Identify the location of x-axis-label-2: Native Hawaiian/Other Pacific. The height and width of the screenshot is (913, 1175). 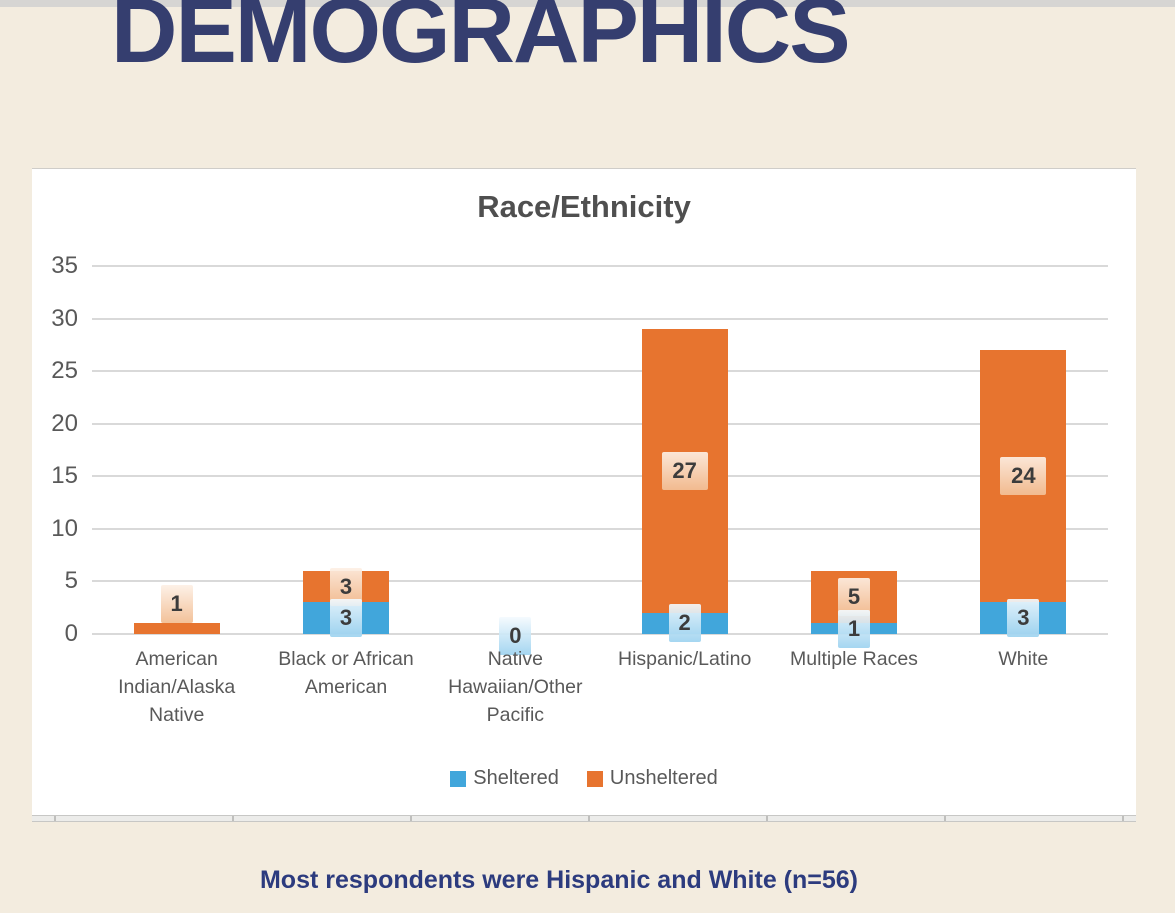
(515, 687).